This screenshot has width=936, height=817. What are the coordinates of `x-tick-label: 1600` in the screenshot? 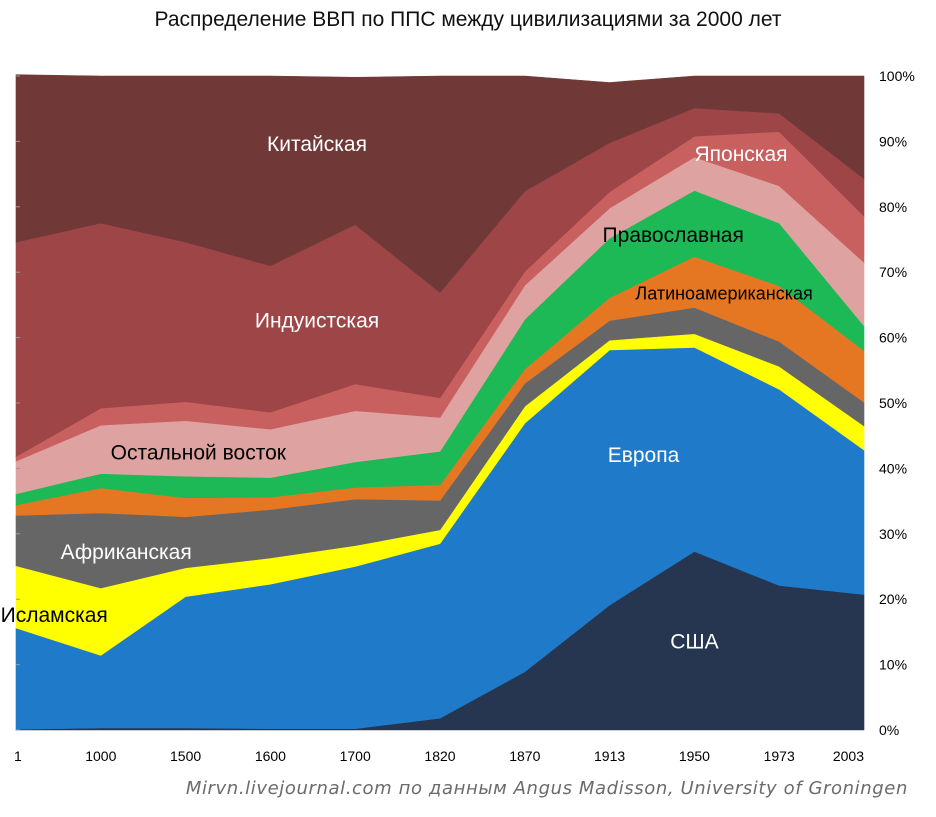 It's located at (270, 756).